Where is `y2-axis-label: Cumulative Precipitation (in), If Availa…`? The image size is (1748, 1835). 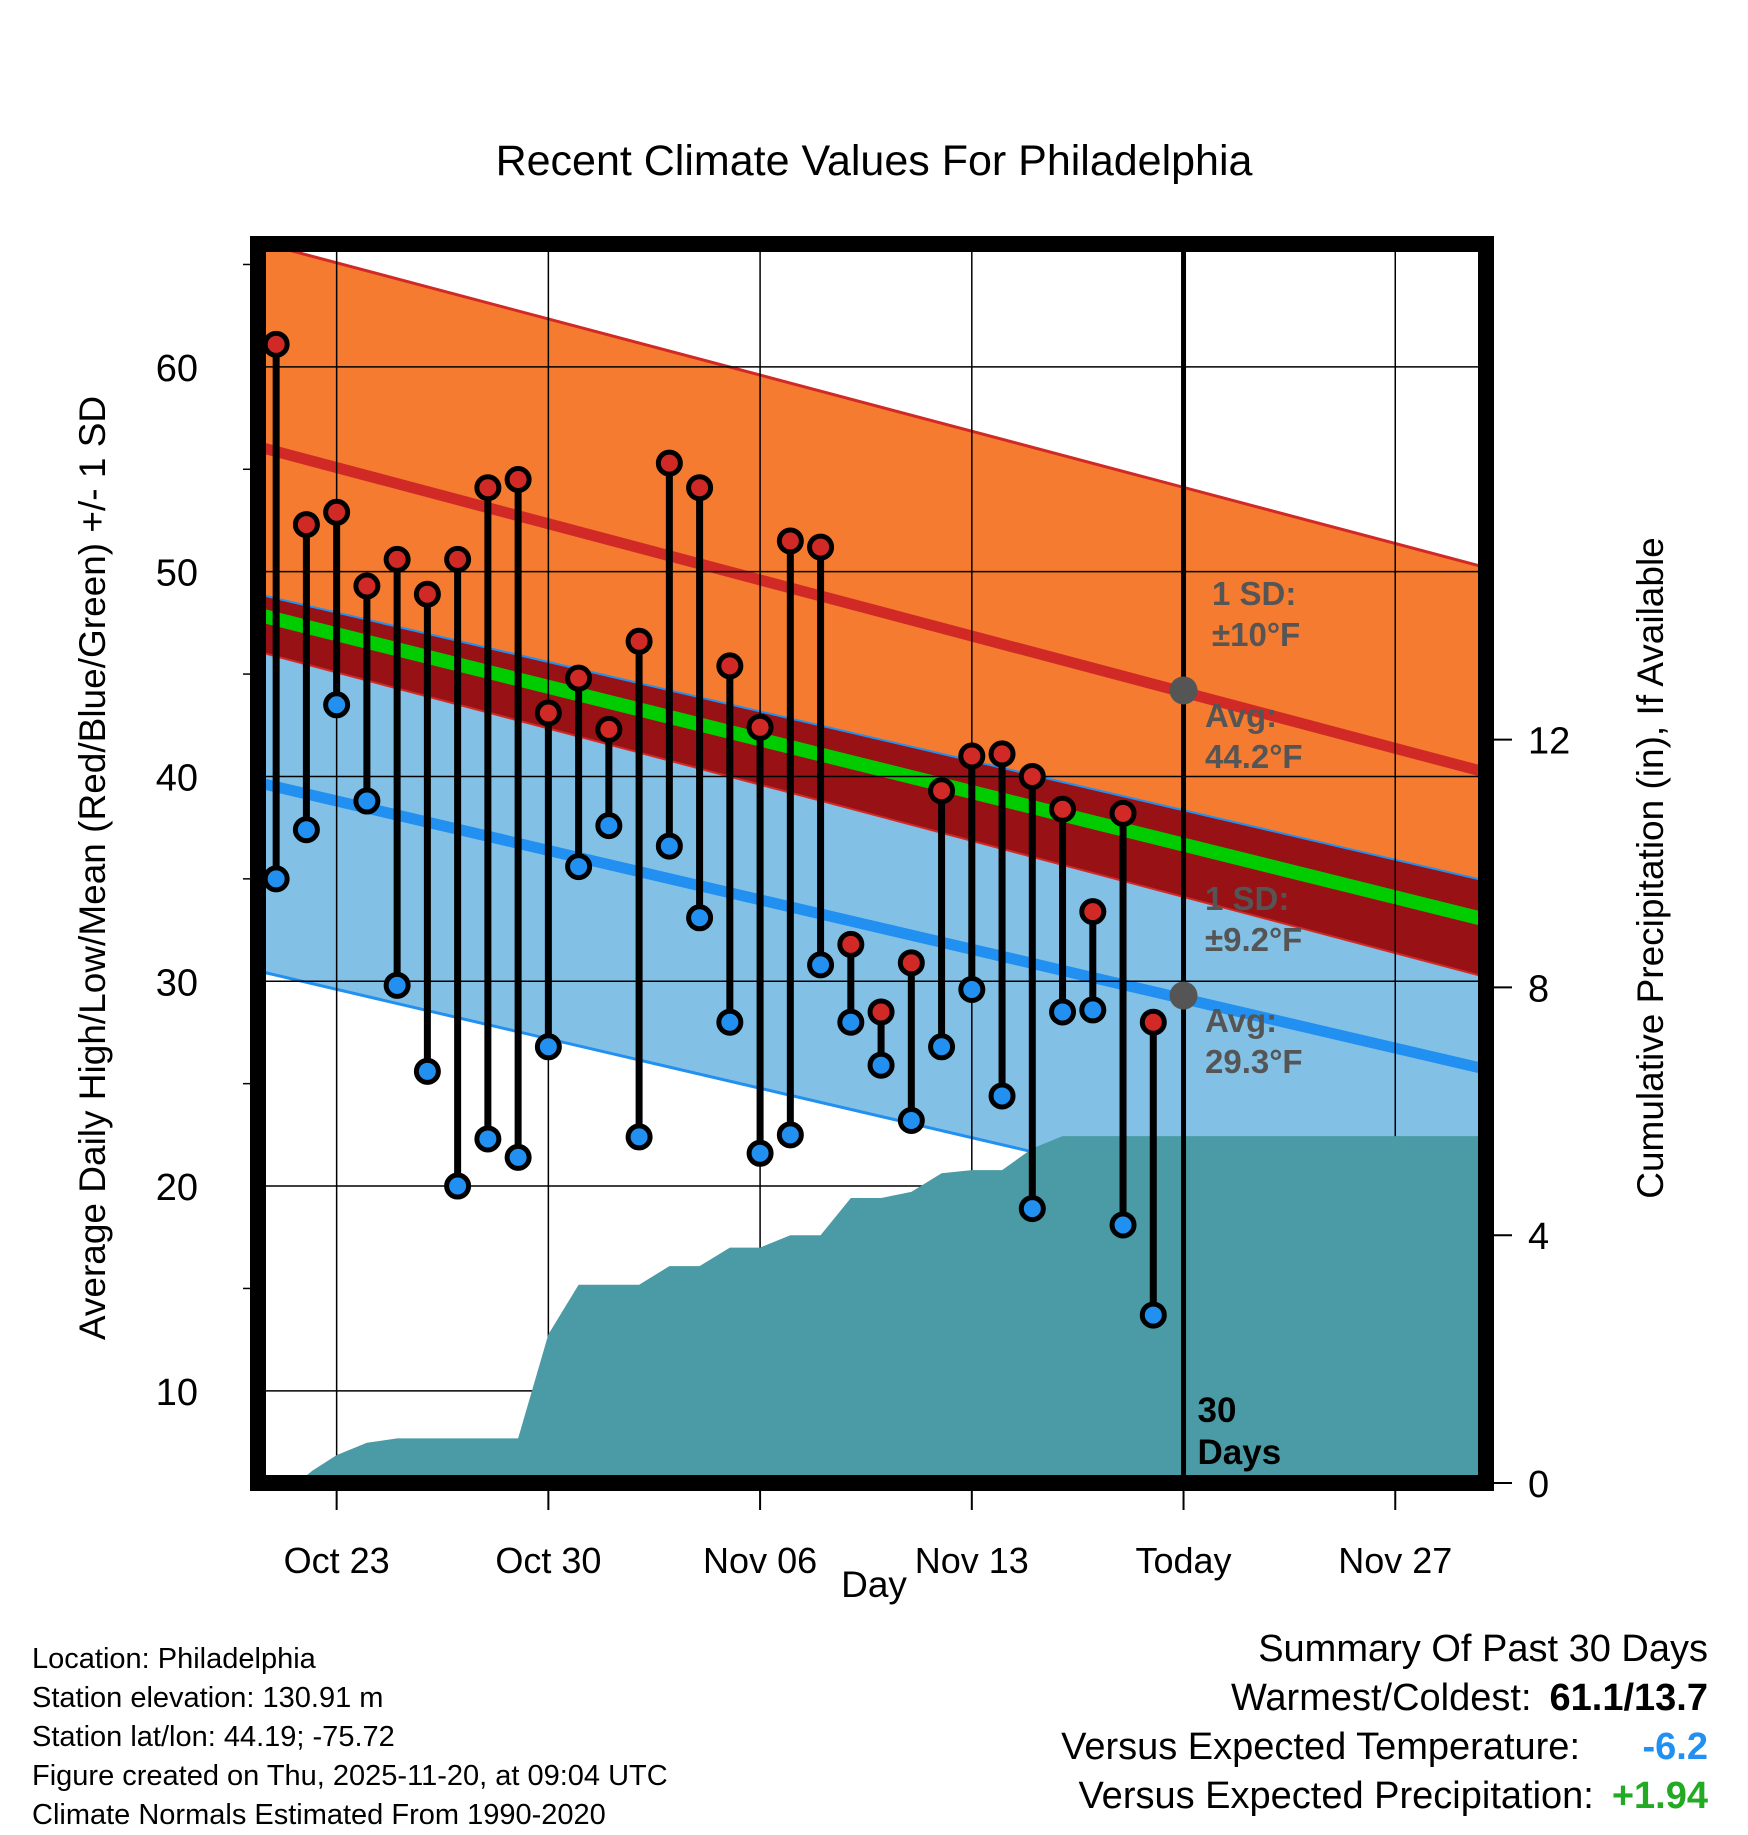 y2-axis-label: Cumulative Precipitation (in), If Availa… is located at coordinates (1650, 868).